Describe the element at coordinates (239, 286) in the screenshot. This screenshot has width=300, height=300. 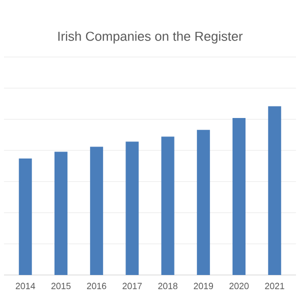
I see `x-tick-label: 2020` at that location.